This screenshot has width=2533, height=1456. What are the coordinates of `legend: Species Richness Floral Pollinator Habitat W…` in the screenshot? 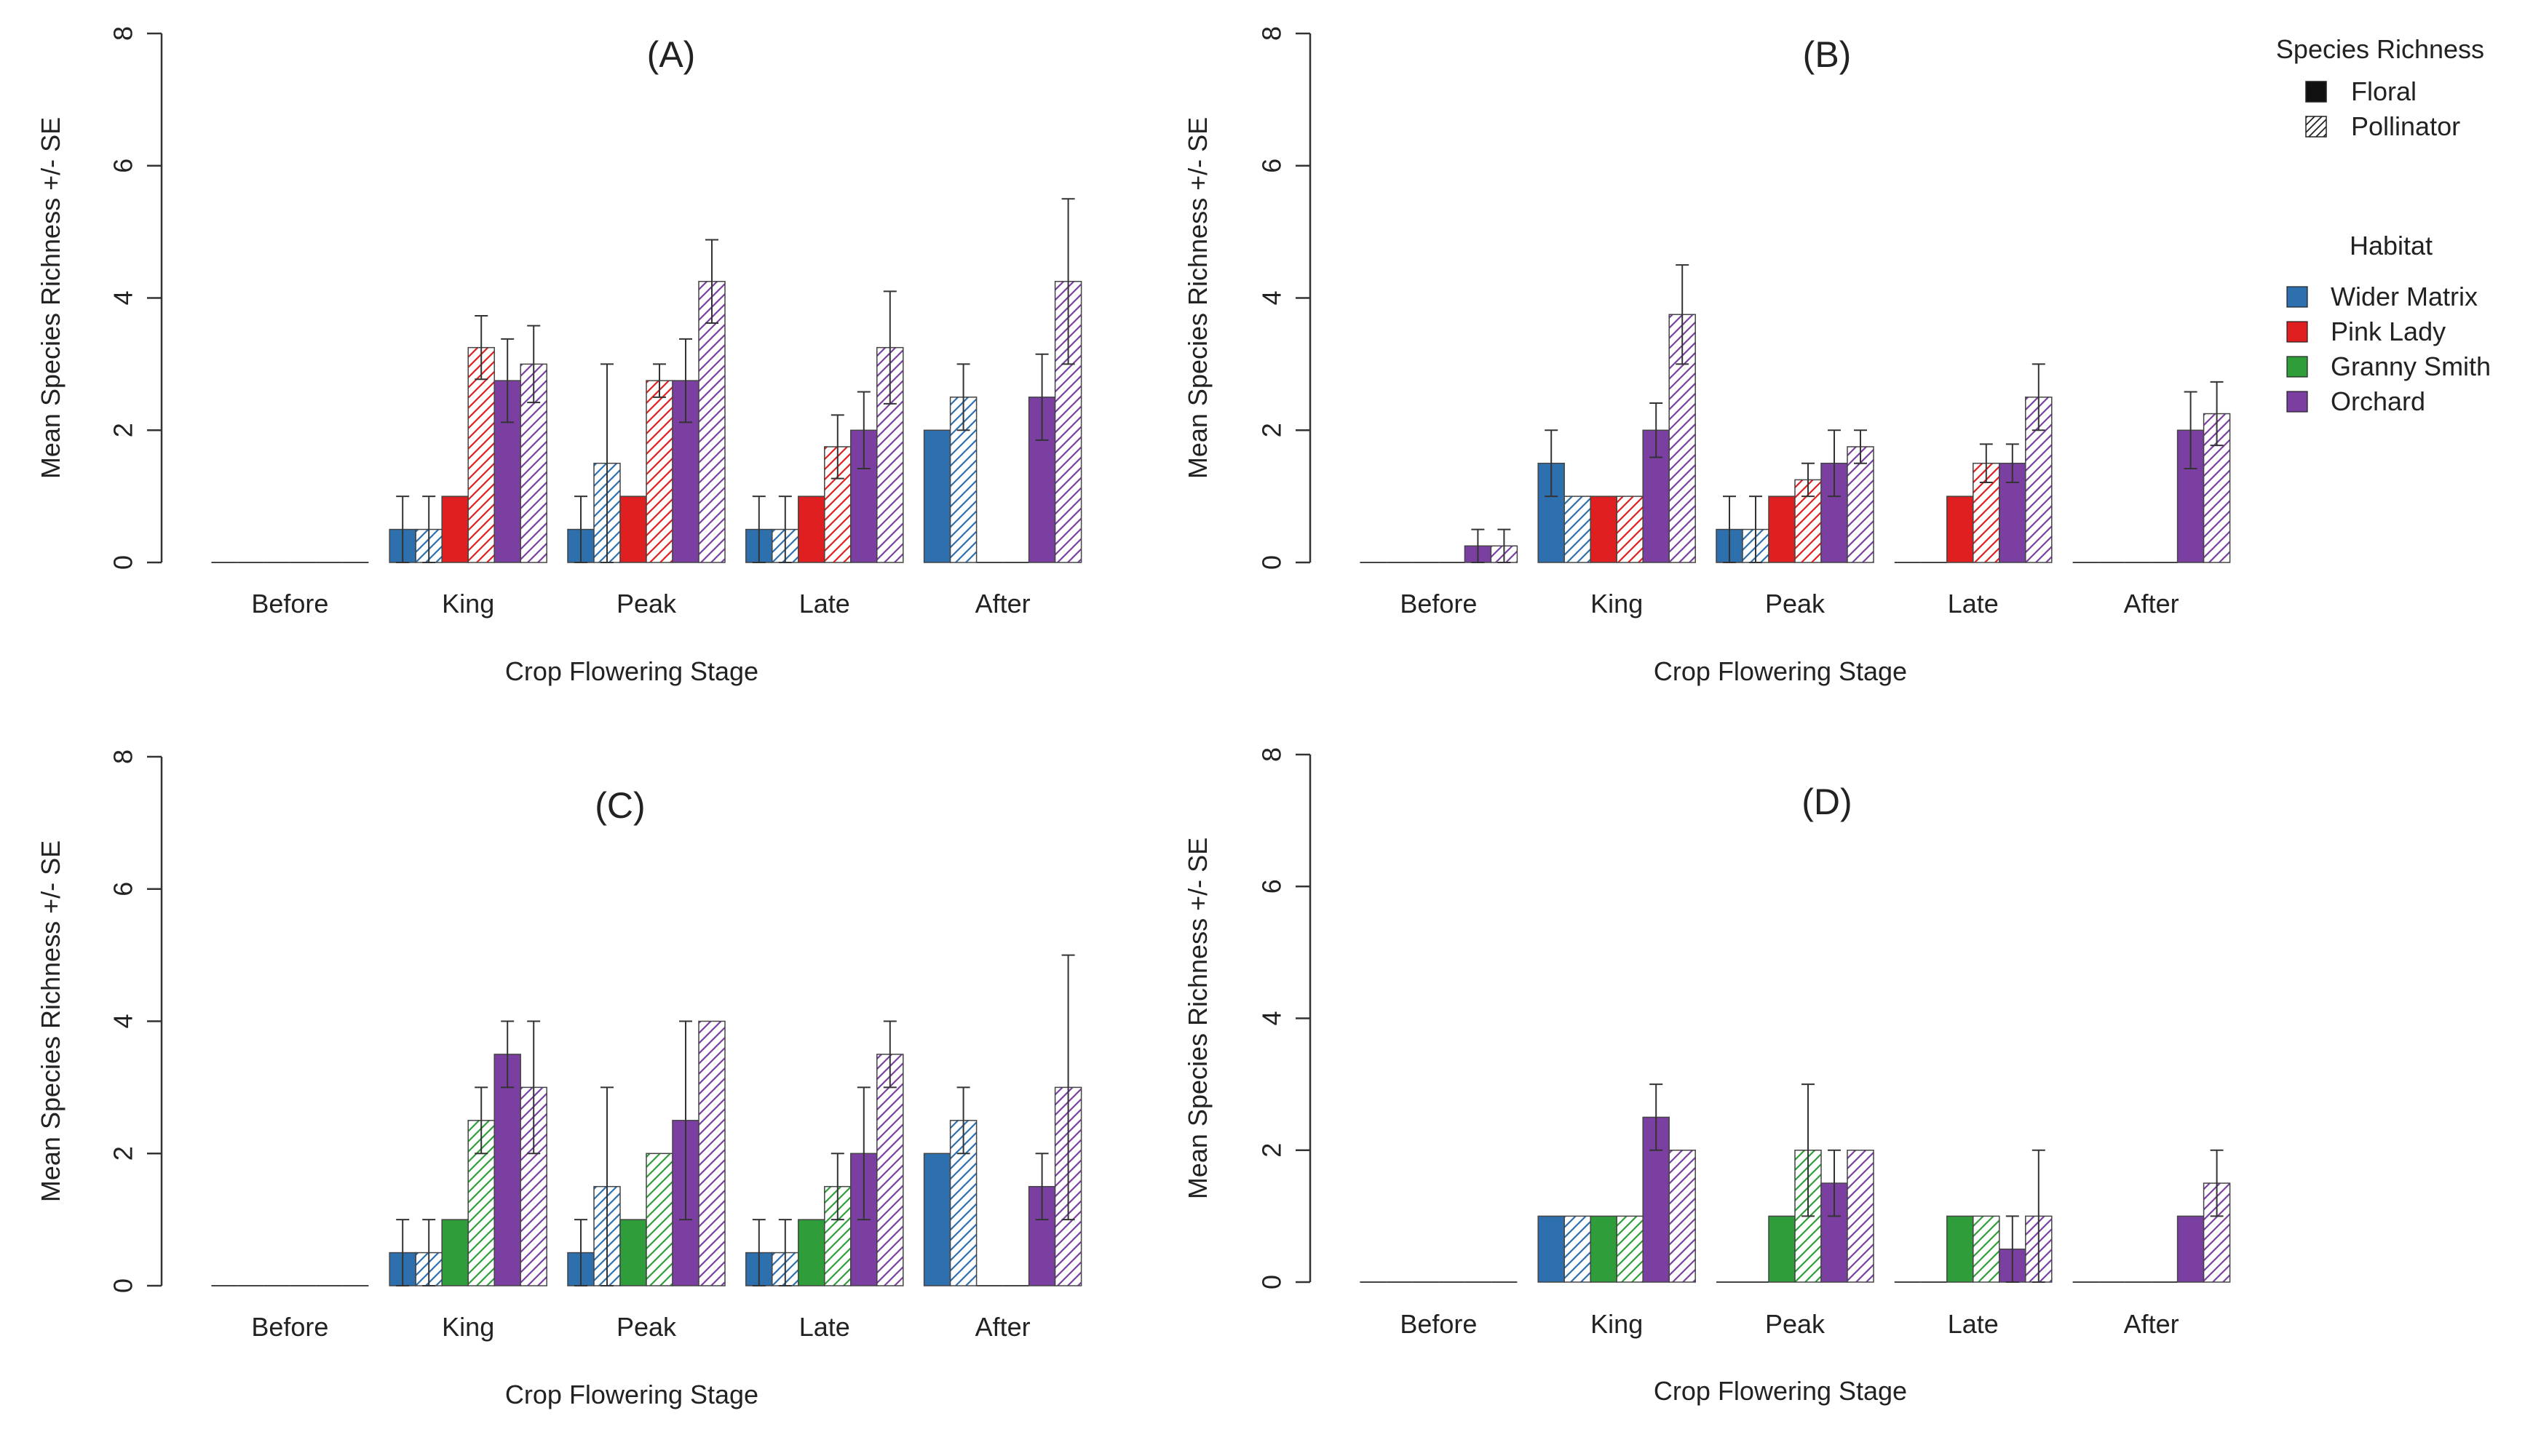 It's located at (2383, 225).